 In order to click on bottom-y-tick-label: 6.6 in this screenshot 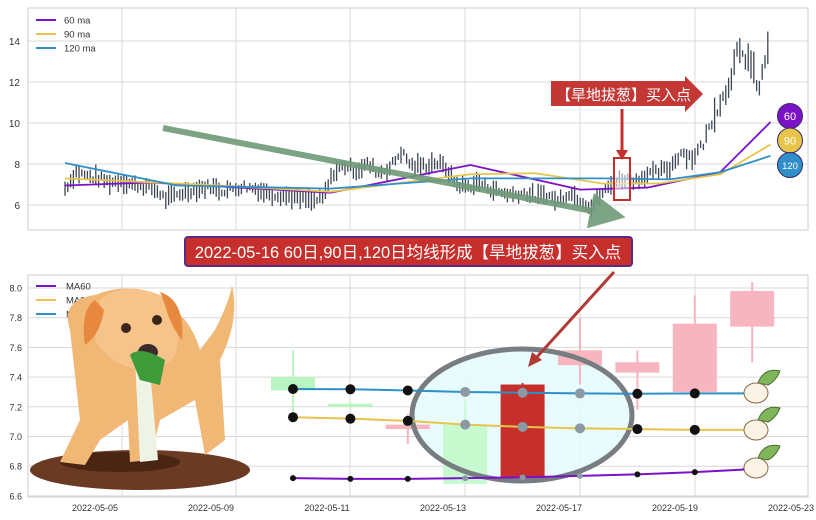, I will do `click(15, 496)`.